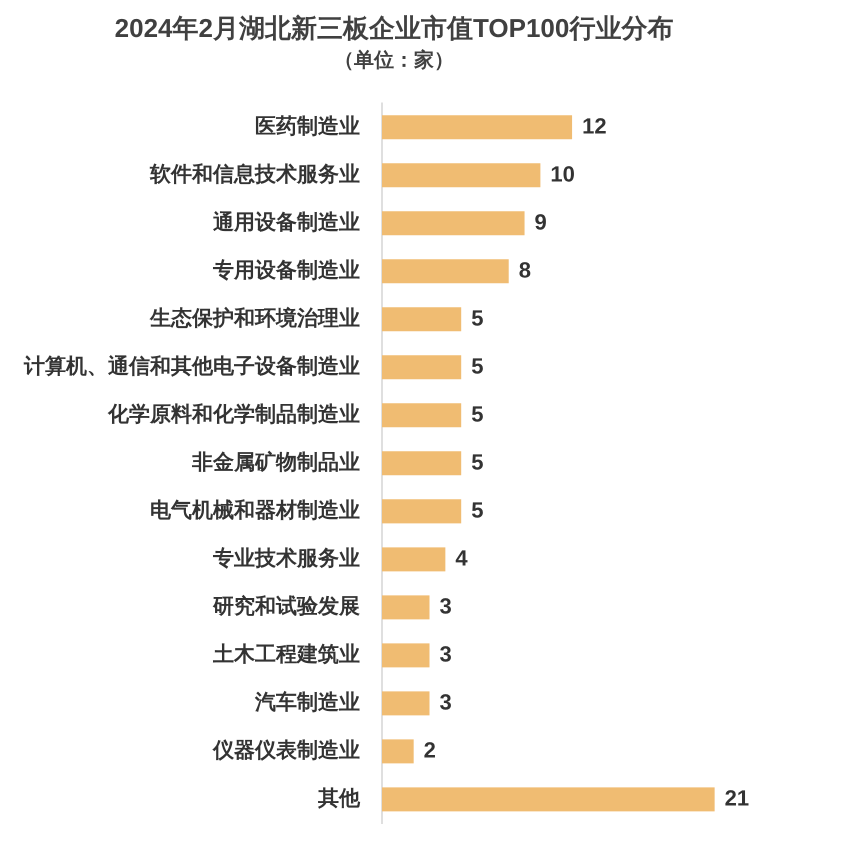 This screenshot has height=850, width=848. What do you see at coordinates (275, 462) in the screenshot?
I see `y-tick-label: 非金属矿物制品业` at bounding box center [275, 462].